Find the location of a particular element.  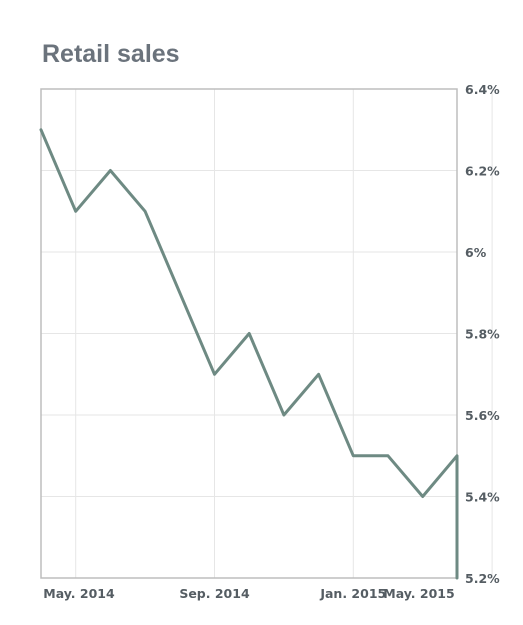

y-tick-label: 5.6% is located at coordinates (482, 415).